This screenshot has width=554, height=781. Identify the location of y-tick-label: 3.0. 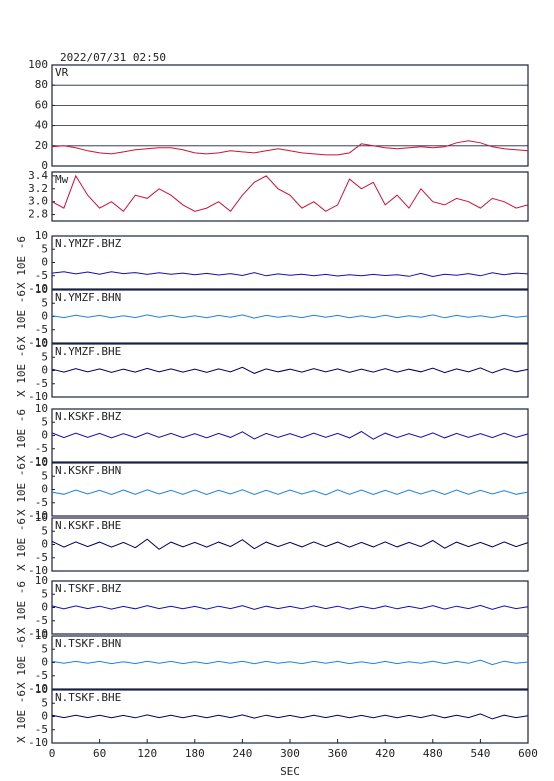
(38, 201).